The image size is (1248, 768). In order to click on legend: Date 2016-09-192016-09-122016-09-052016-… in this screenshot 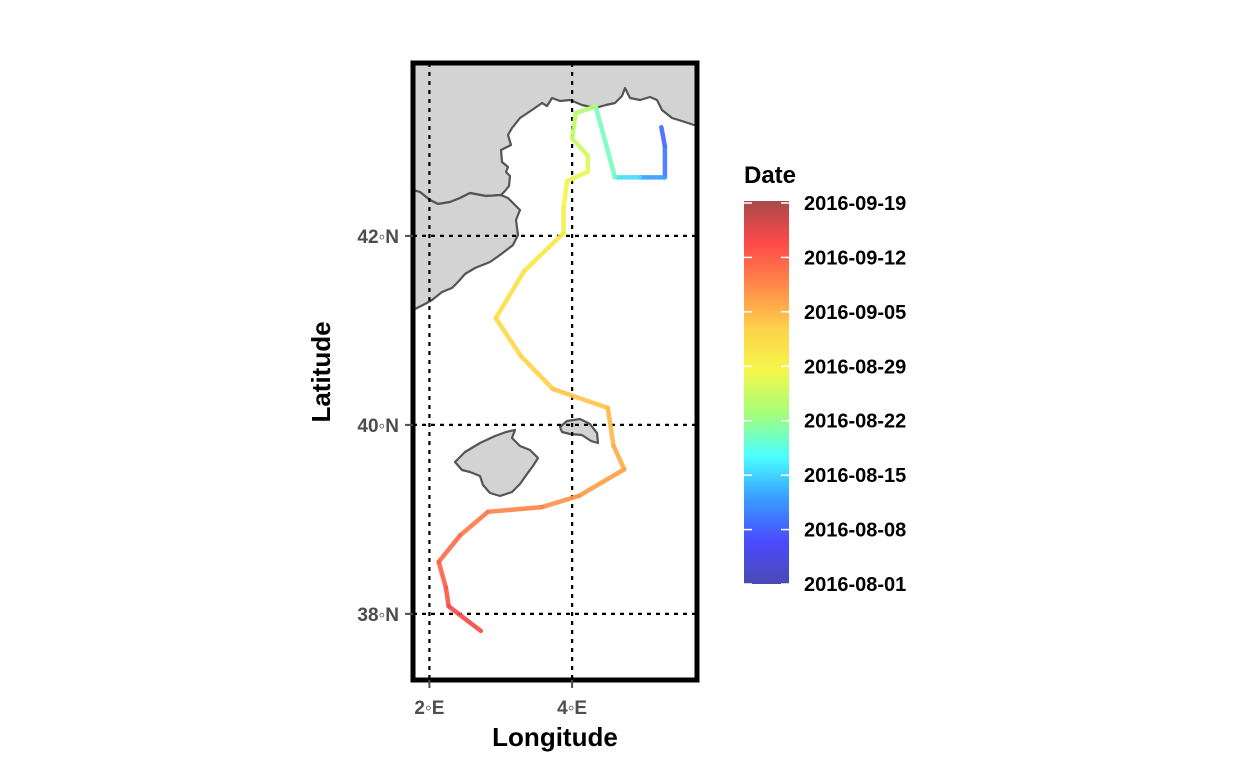, I will do `click(825, 379)`.